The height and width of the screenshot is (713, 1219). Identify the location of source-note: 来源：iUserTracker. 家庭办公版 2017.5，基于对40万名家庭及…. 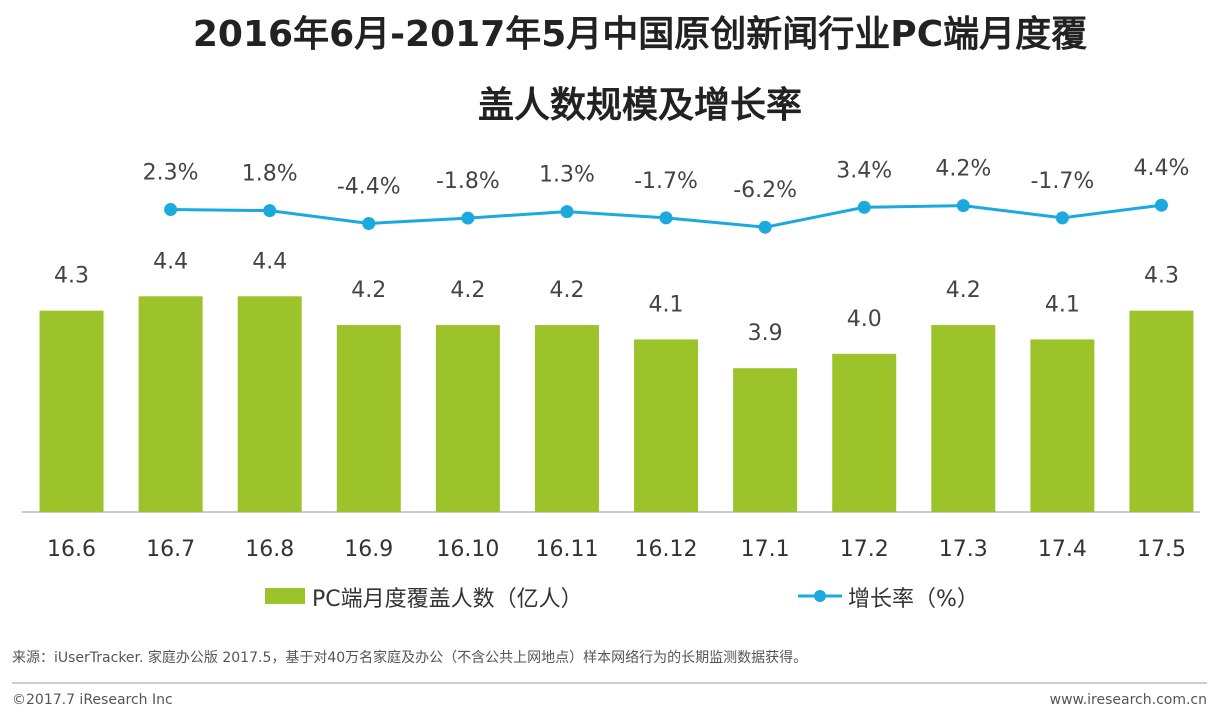
(409, 657).